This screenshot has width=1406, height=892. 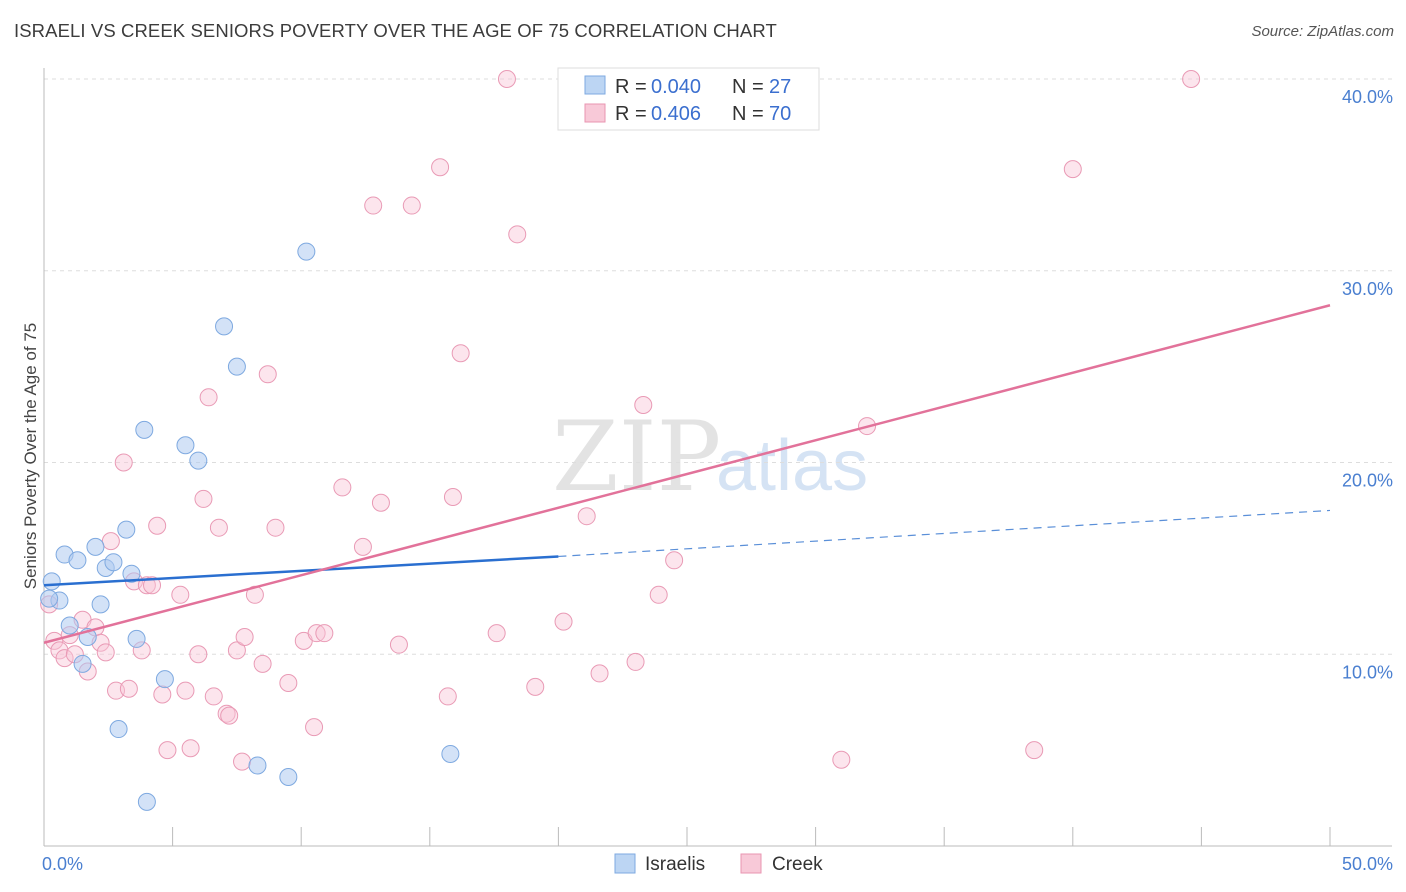 What do you see at coordinates (751, 863) in the screenshot?
I see `bottom-swatch-creek` at bounding box center [751, 863].